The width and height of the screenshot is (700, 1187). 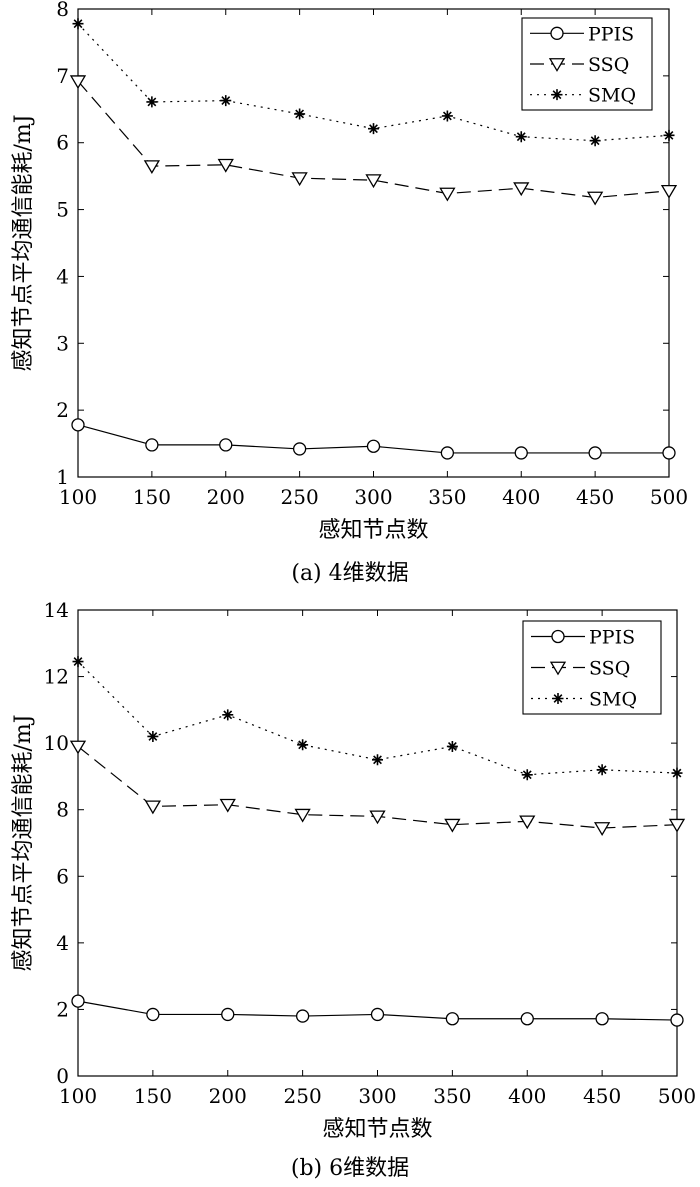 What do you see at coordinates (373, 497) in the screenshot?
I see `x-tick-label: 300` at bounding box center [373, 497].